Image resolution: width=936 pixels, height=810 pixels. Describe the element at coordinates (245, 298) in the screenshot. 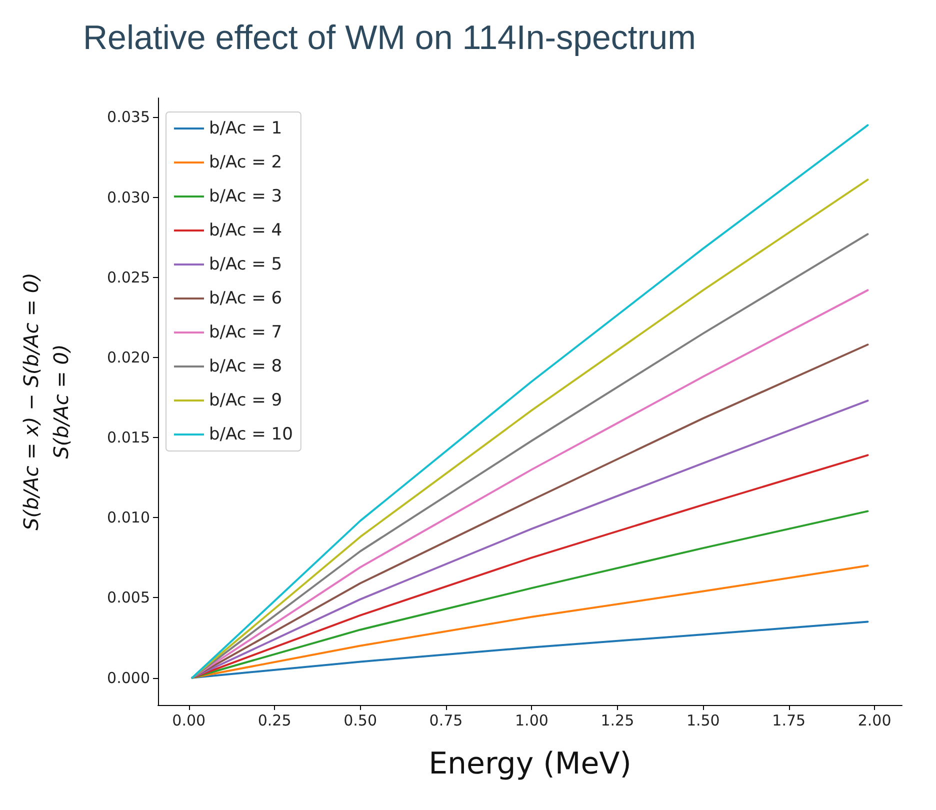

I see `legend-label: b/Ac = 6` at that location.